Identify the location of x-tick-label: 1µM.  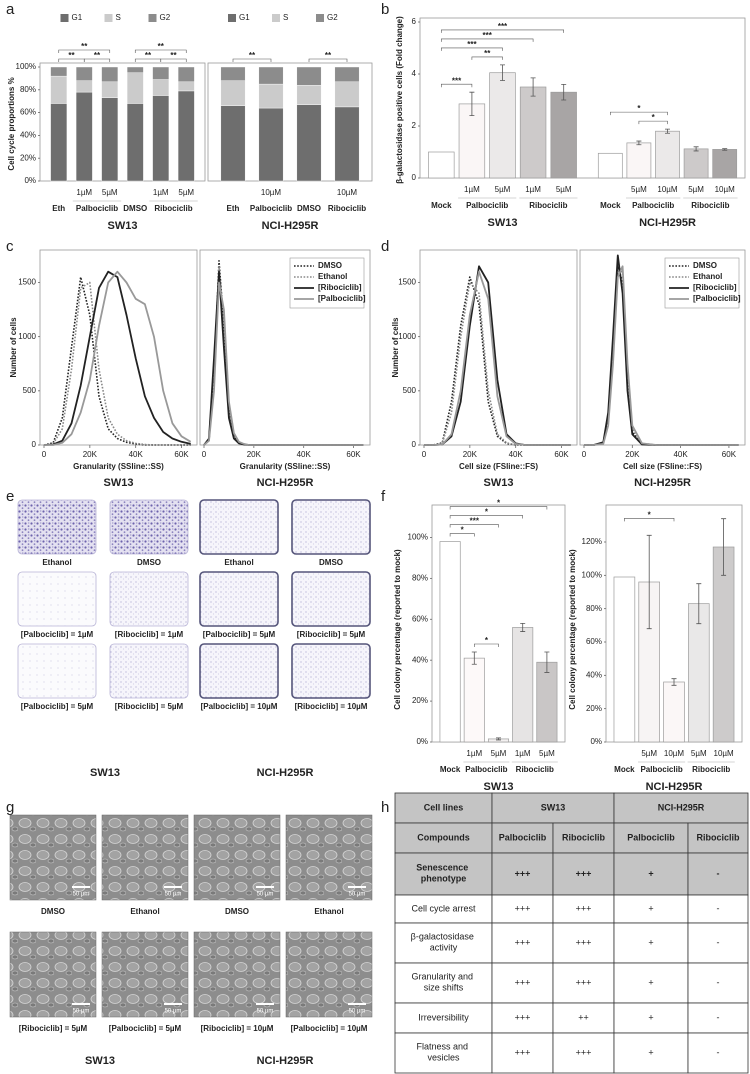
(523, 753).